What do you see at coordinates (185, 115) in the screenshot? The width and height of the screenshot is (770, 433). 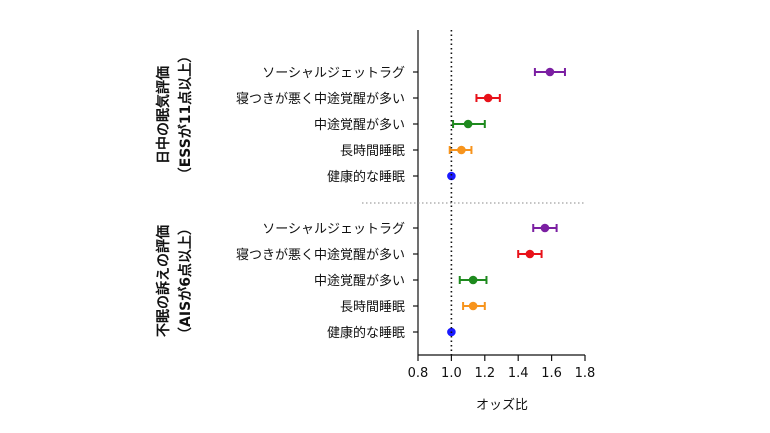 I see `group-title-line2: （ESSが11点以上）` at bounding box center [185, 115].